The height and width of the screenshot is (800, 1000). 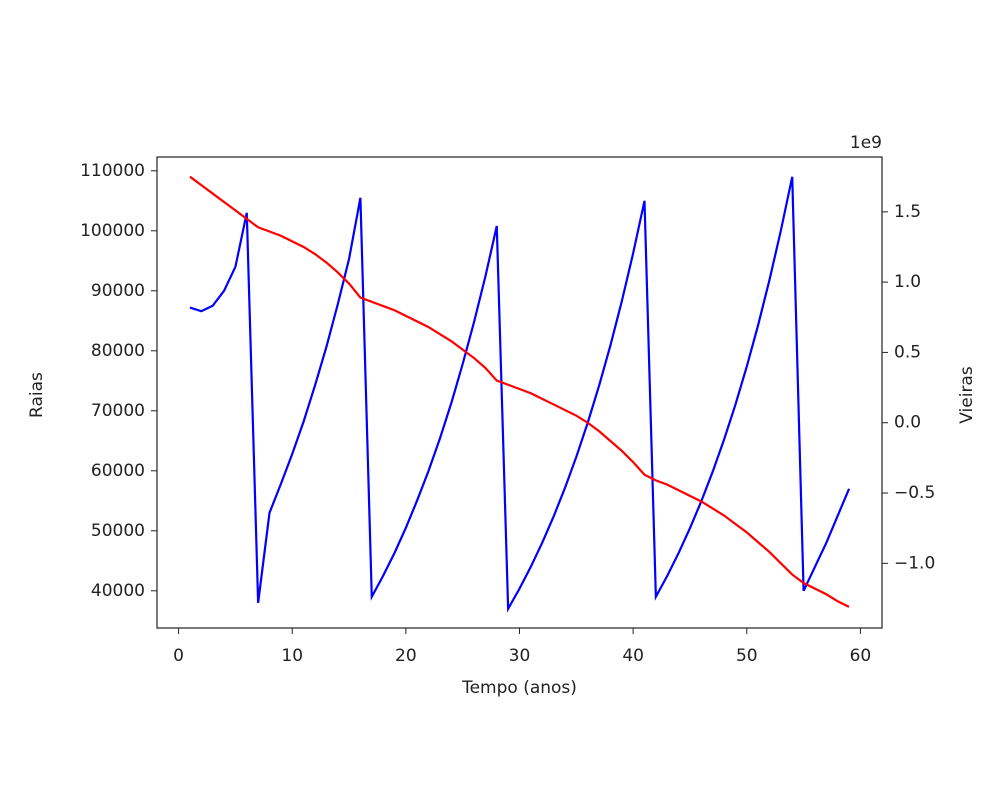 What do you see at coordinates (967, 395) in the screenshot?
I see `y2-axis-label: Vieiras` at bounding box center [967, 395].